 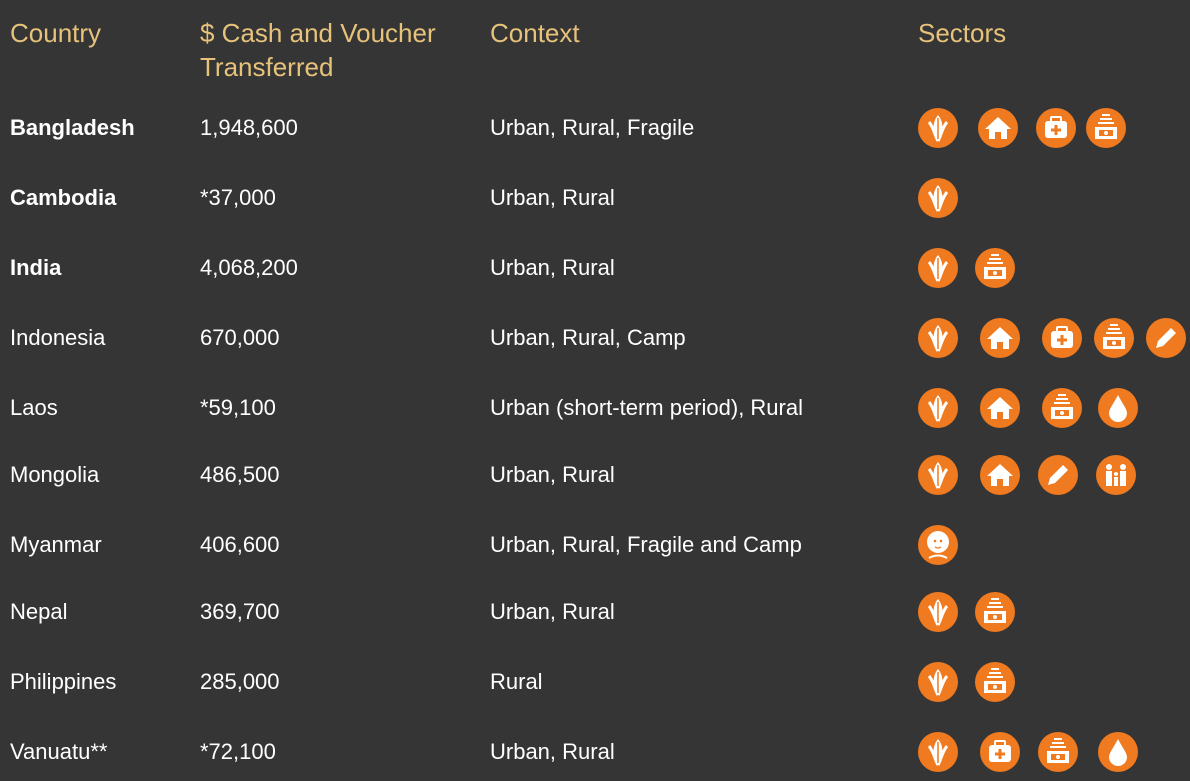 What do you see at coordinates (535, 33) in the screenshot?
I see `header-cell: Context` at bounding box center [535, 33].